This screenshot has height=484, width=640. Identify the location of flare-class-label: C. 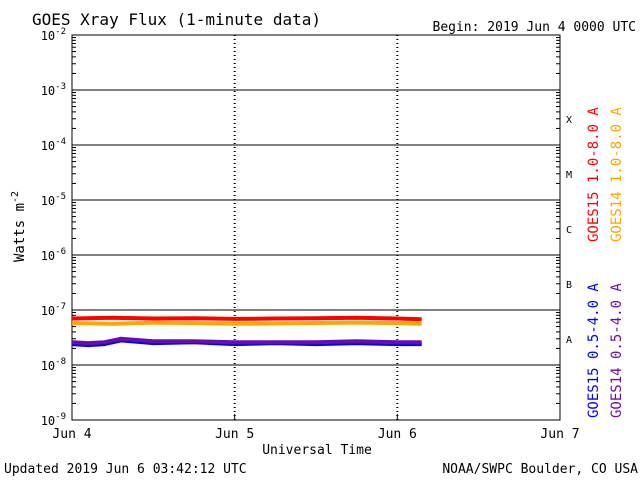
(569, 230).